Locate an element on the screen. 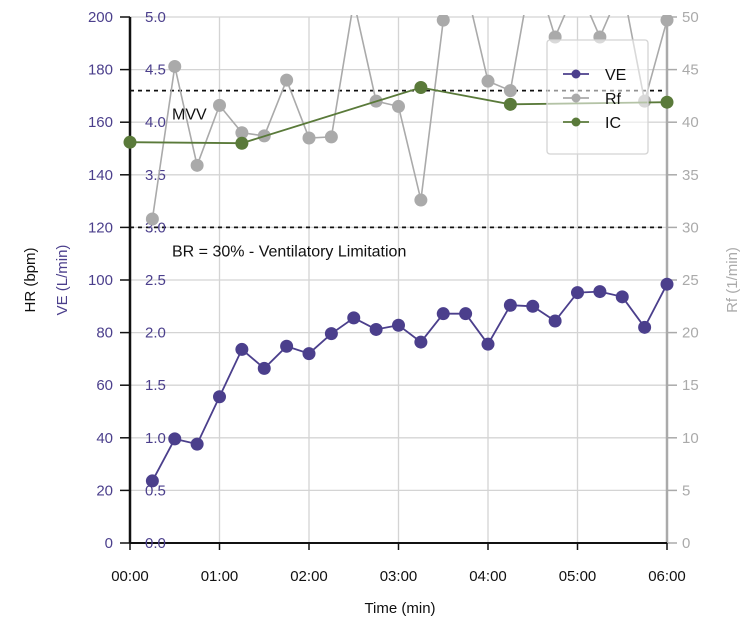 The image size is (750, 621). rf-tick-label: 0 is located at coordinates (686, 543).